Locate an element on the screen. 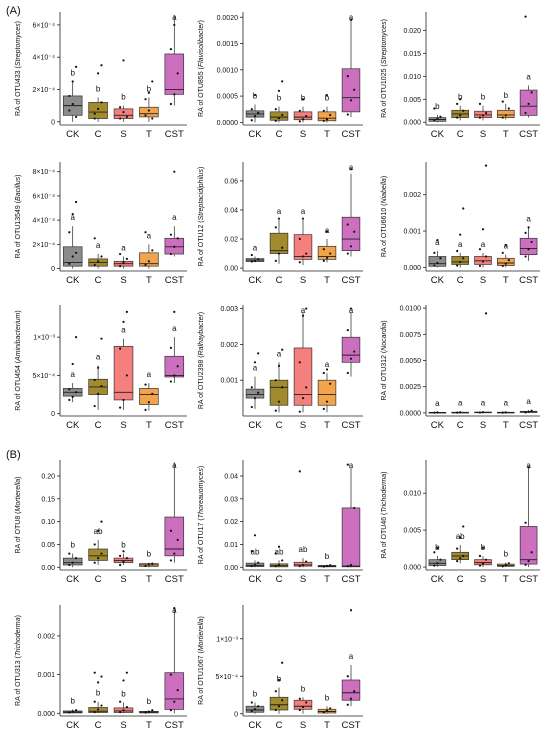  y-axis-label-prefix: RA of OTU6610 ( is located at coordinates (384, 230).